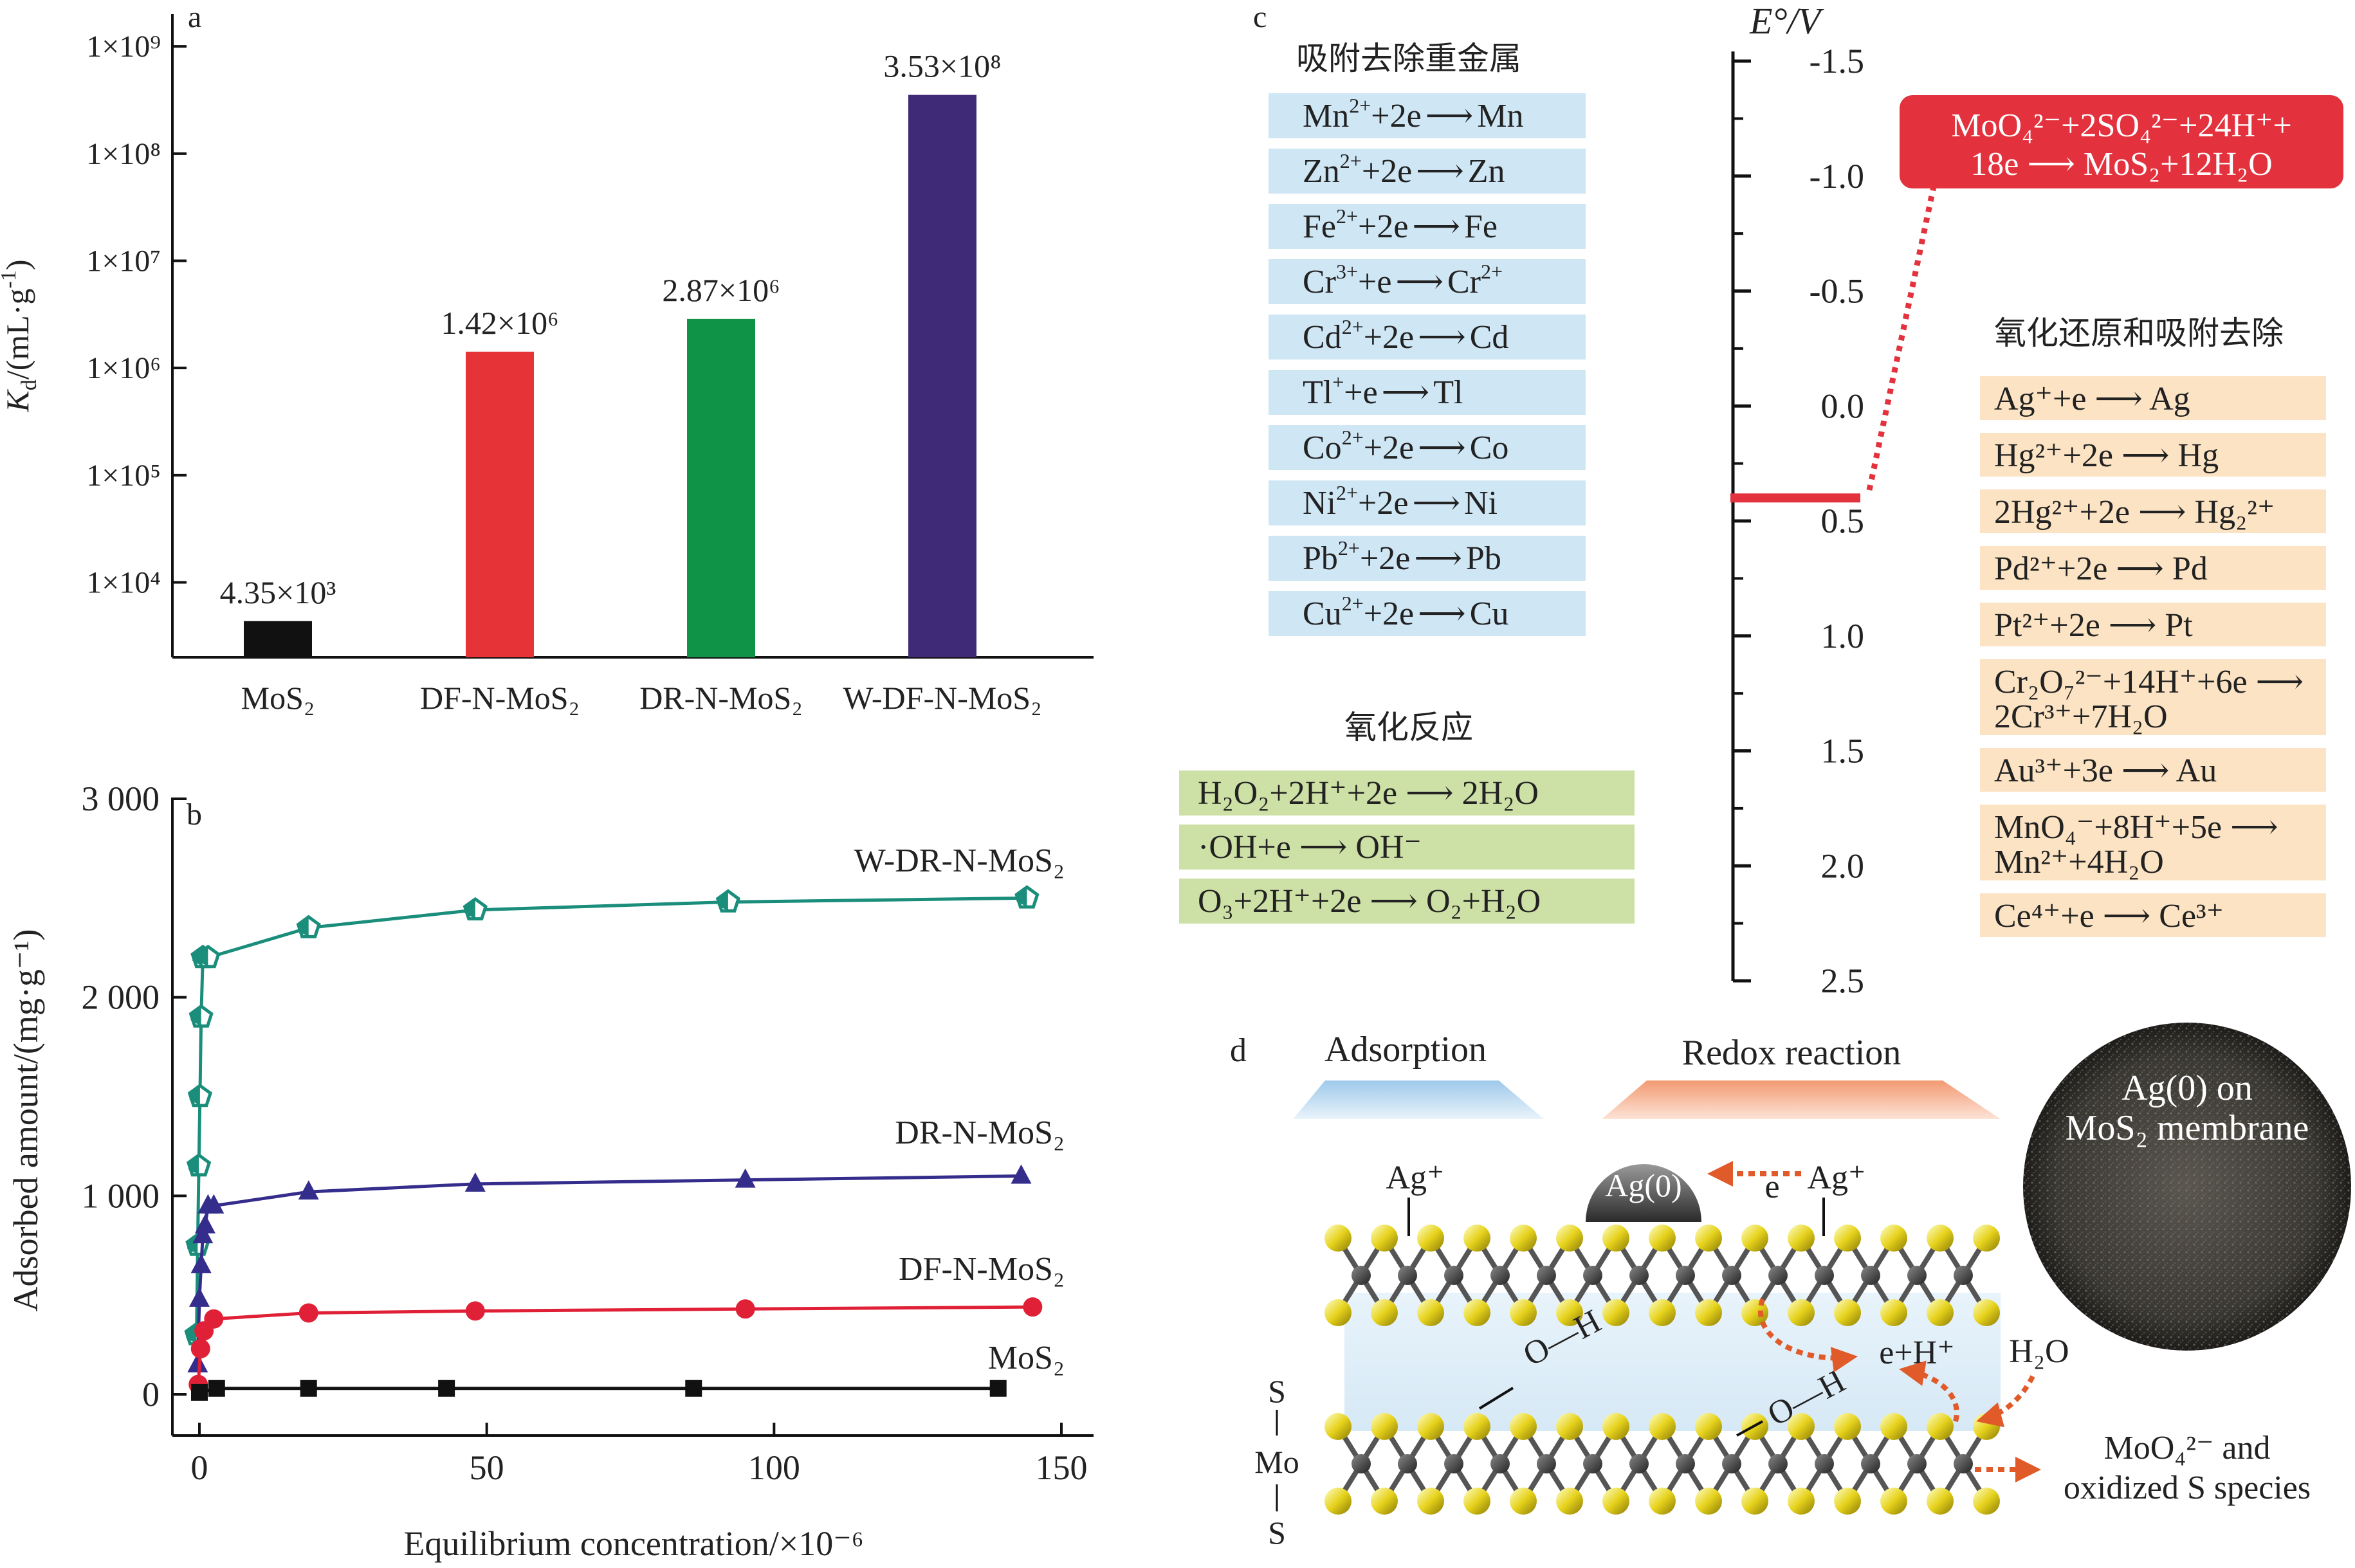 The height and width of the screenshot is (1568, 2355). What do you see at coordinates (1404, 169) in the screenshot?
I see `adsorption-reaction-text: Zn2++2e ⟶ Zn` at bounding box center [1404, 169].